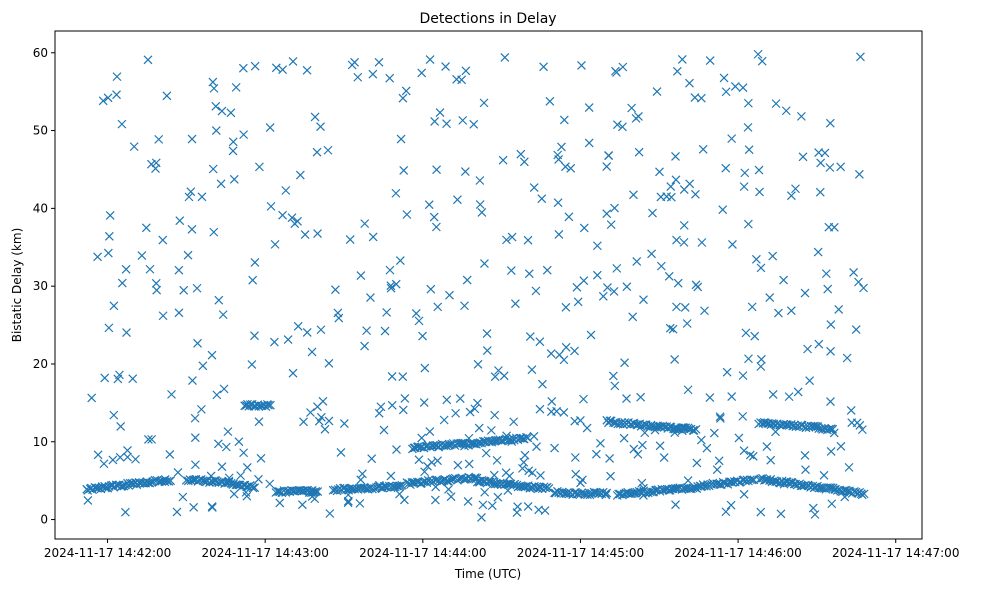 Image resolution: width=988 pixels, height=590 pixels. I want to click on x-tick-label: 2024-11-17 14:45:00, so click(580, 553).